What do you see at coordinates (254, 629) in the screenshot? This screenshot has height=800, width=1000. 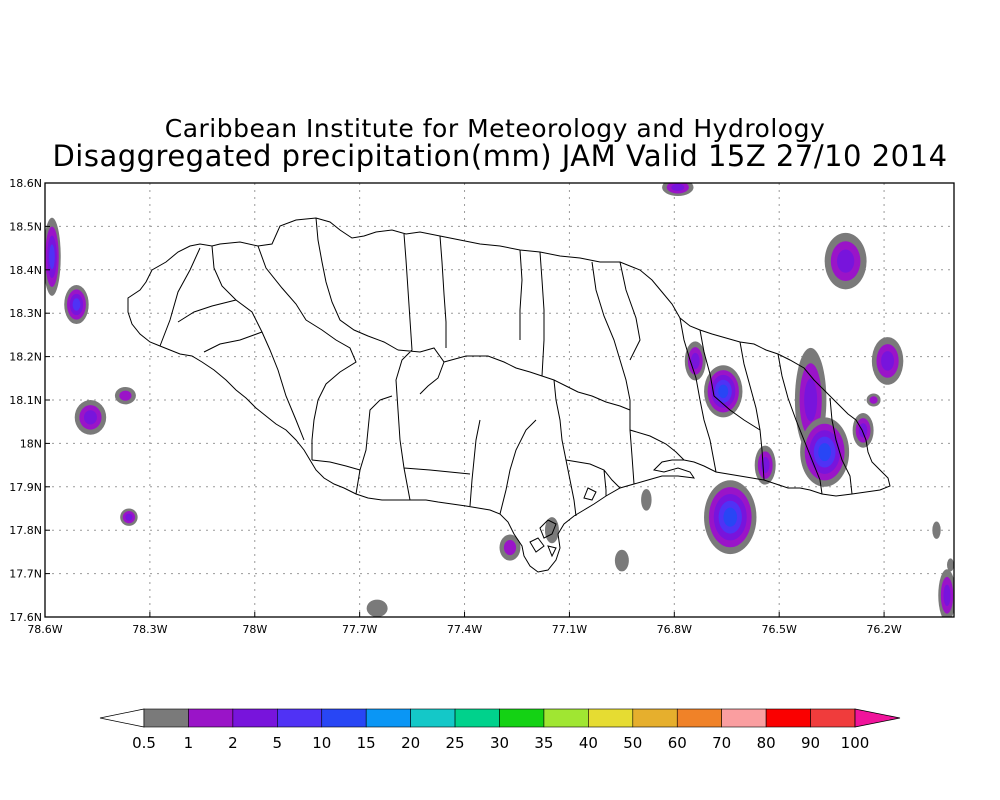 I see `lon-tick-label: 78W` at bounding box center [254, 629].